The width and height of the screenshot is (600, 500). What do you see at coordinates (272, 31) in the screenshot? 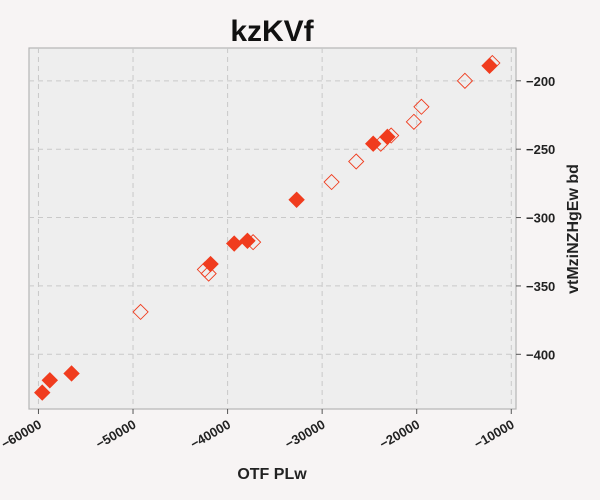
I see `chart-title: kzKVf` at bounding box center [272, 31].